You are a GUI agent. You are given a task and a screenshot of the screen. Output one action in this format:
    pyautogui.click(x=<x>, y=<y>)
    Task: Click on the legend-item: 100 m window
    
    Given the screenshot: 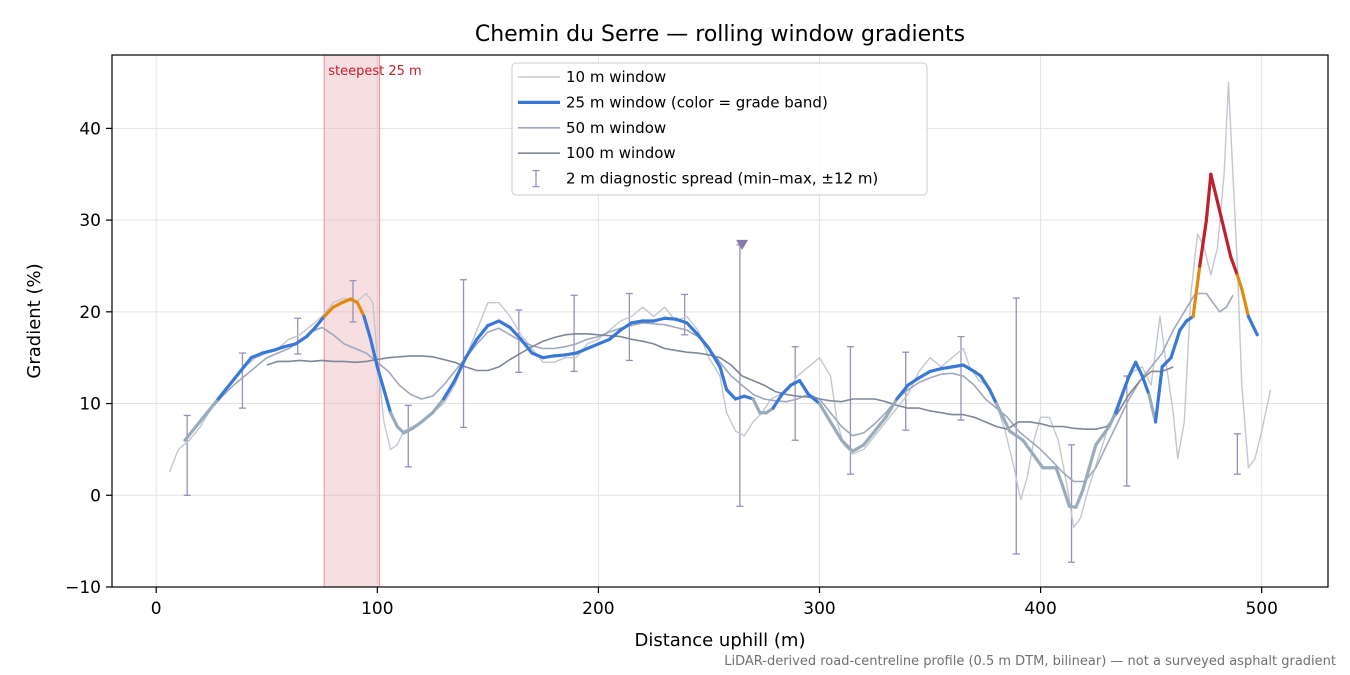 What is the action you would take?
    pyautogui.click(x=597, y=153)
    